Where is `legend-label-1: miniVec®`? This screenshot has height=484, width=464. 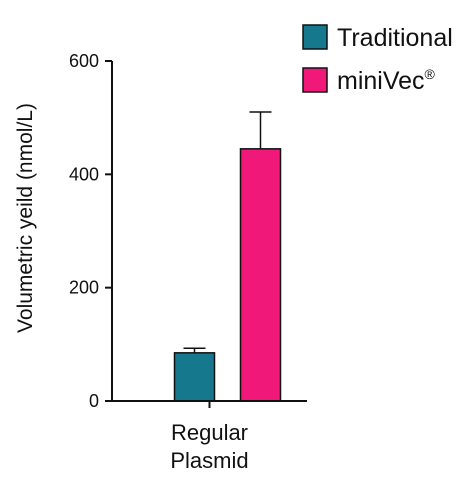
legend-label-1: miniVec® is located at coordinates (386, 80).